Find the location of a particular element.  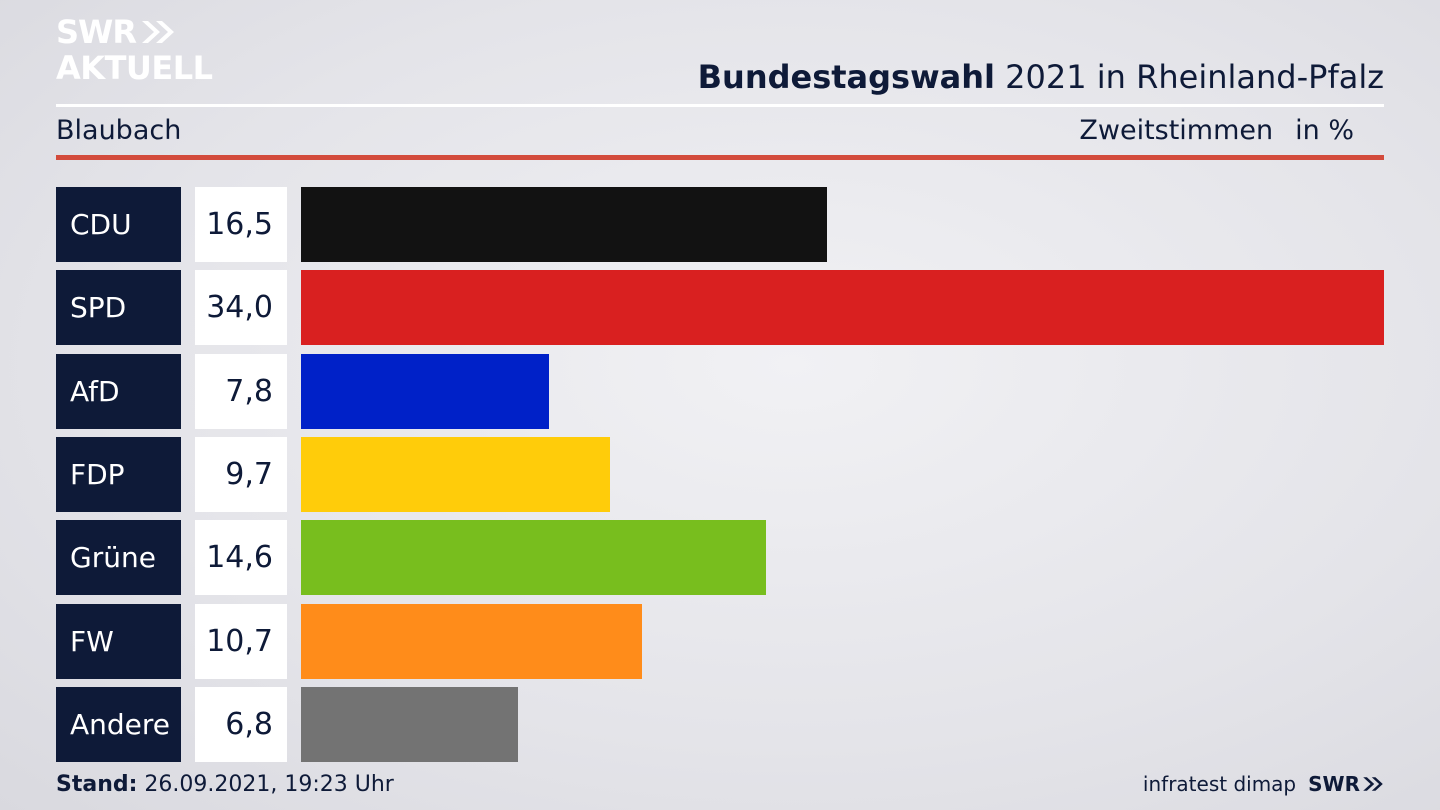

stand-value: 26.09.2021, 19:23 Uhr is located at coordinates (265, 784).